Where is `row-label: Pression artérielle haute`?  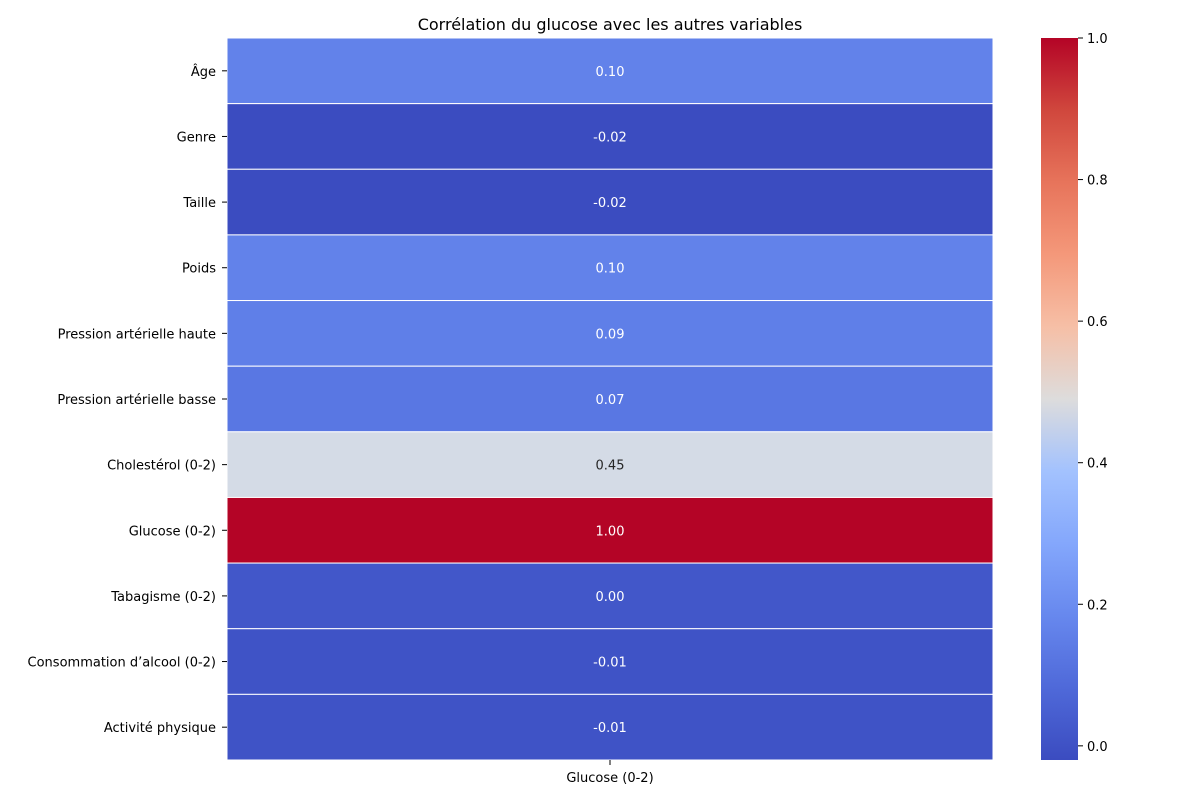 row-label: Pression artérielle haute is located at coordinates (137, 334).